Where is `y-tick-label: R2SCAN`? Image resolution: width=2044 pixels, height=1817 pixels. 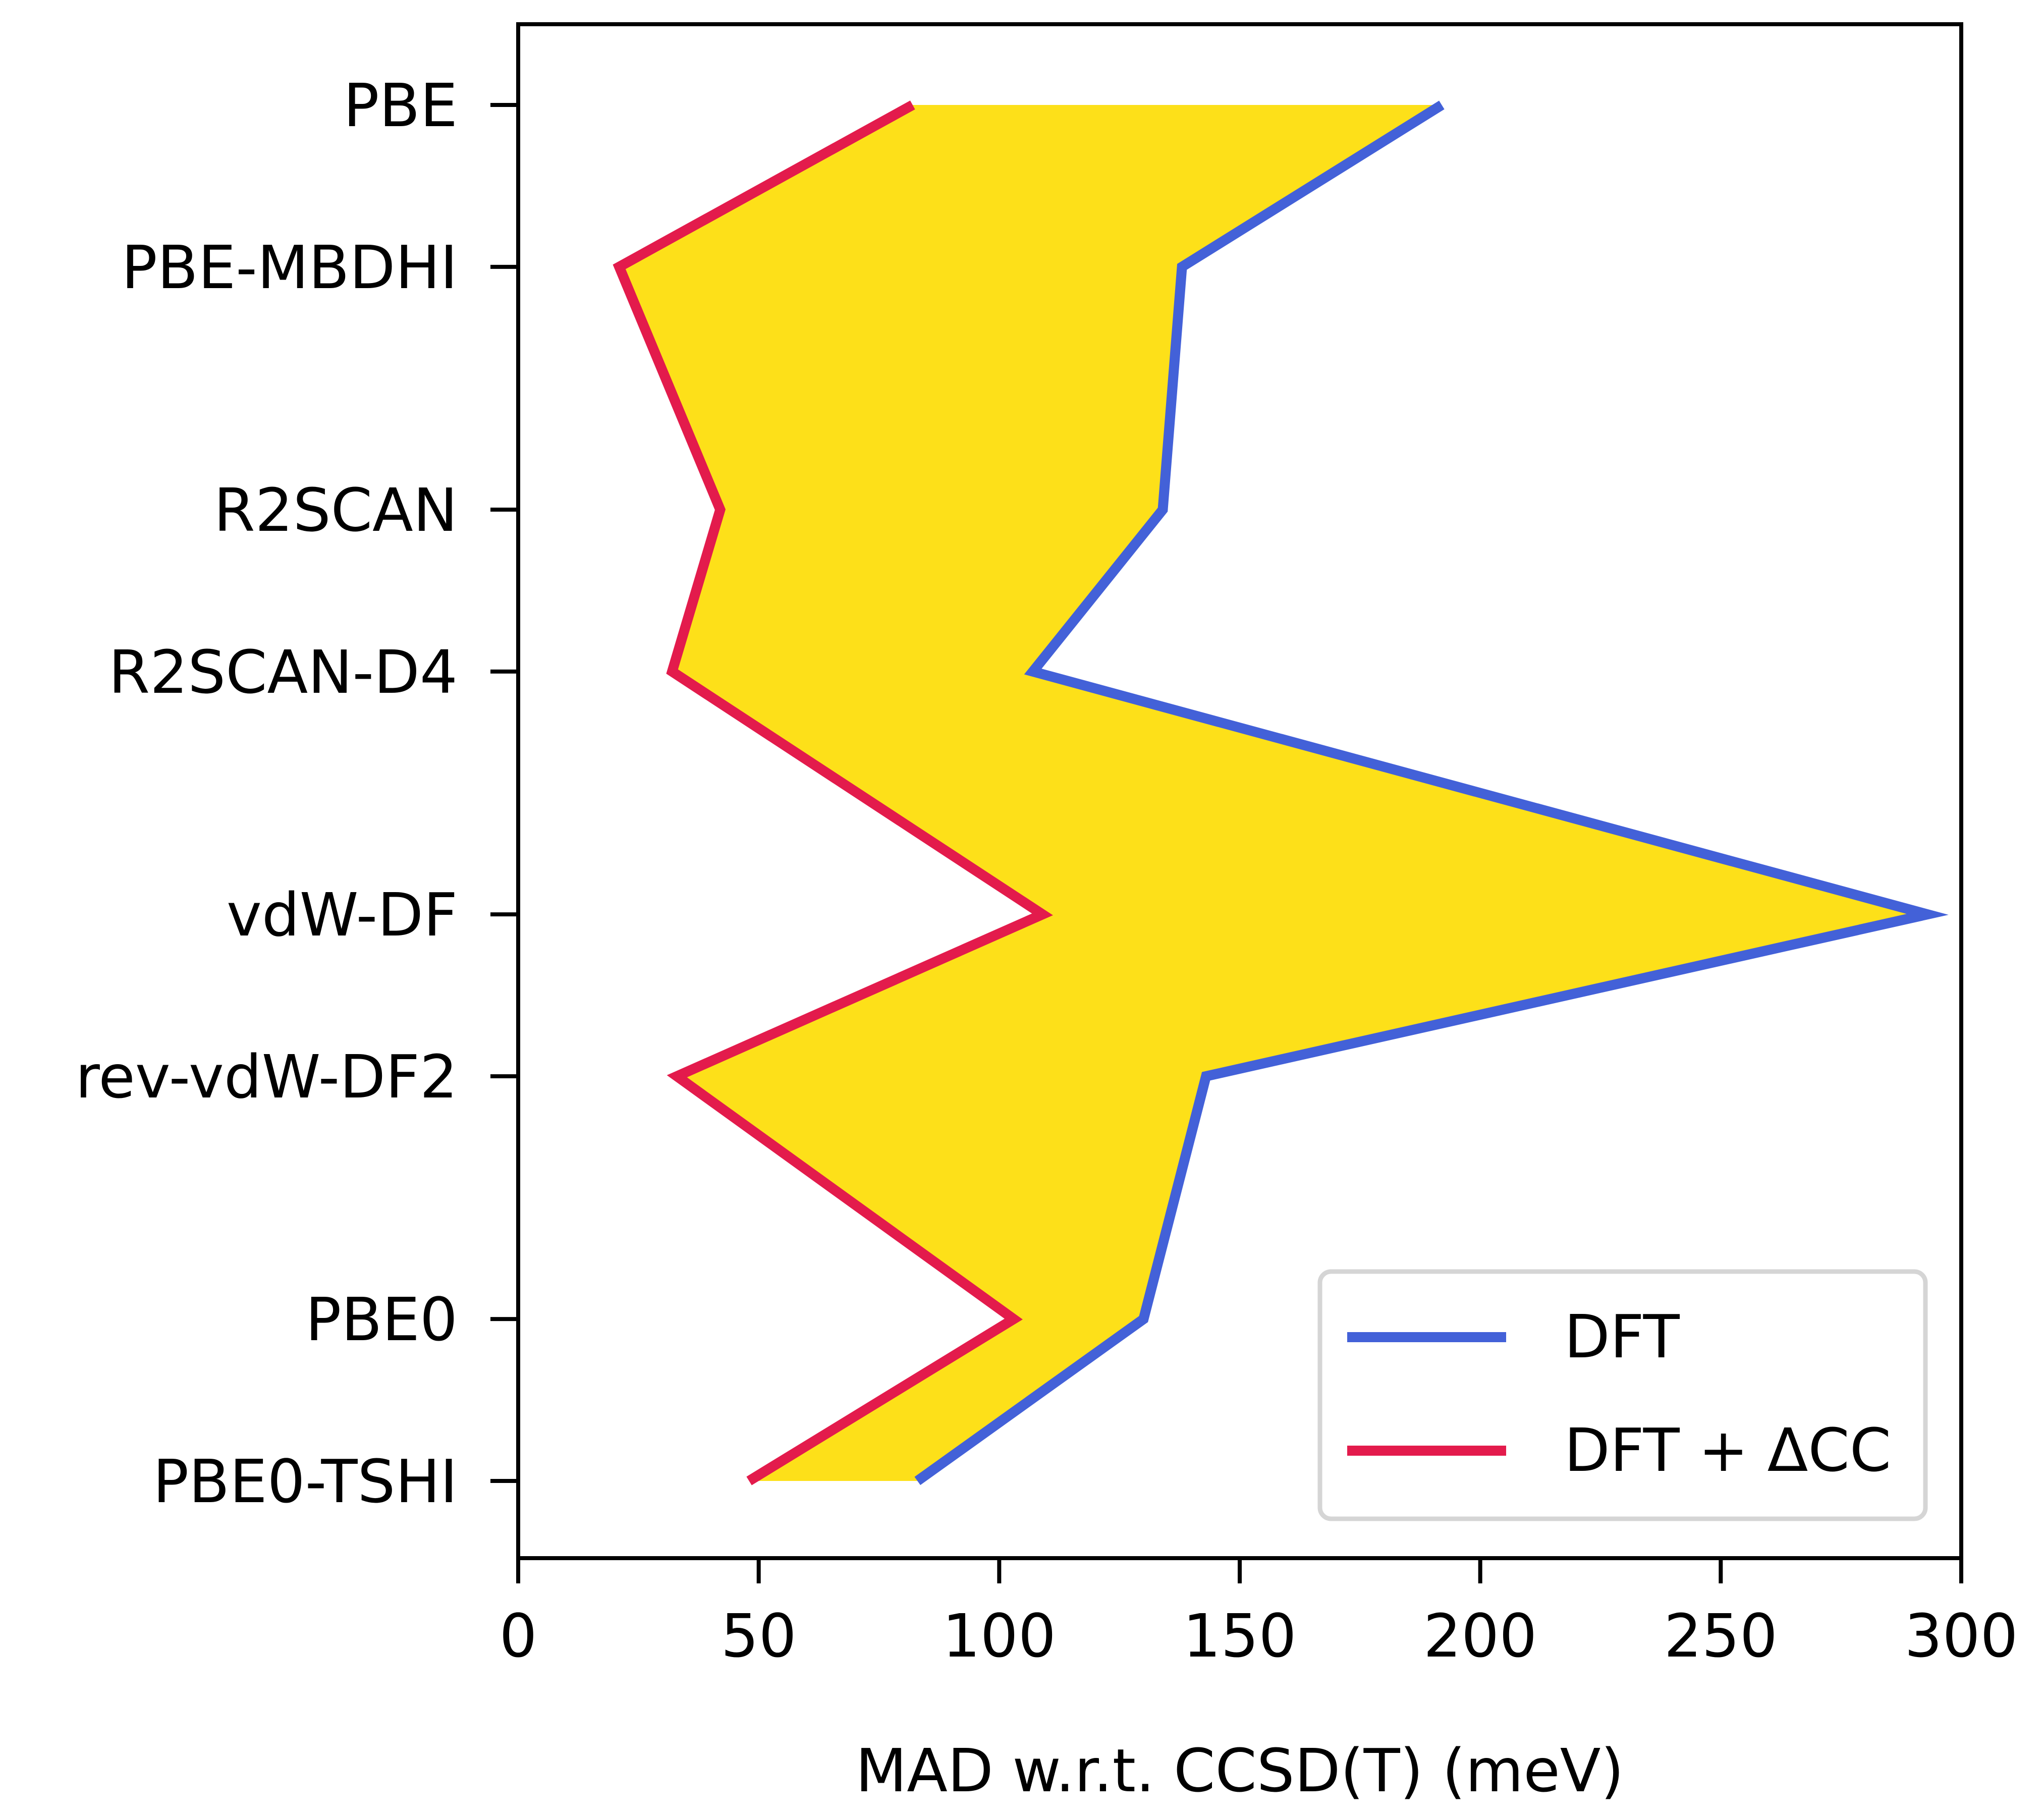
y-tick-label: R2SCAN is located at coordinates (336, 510).